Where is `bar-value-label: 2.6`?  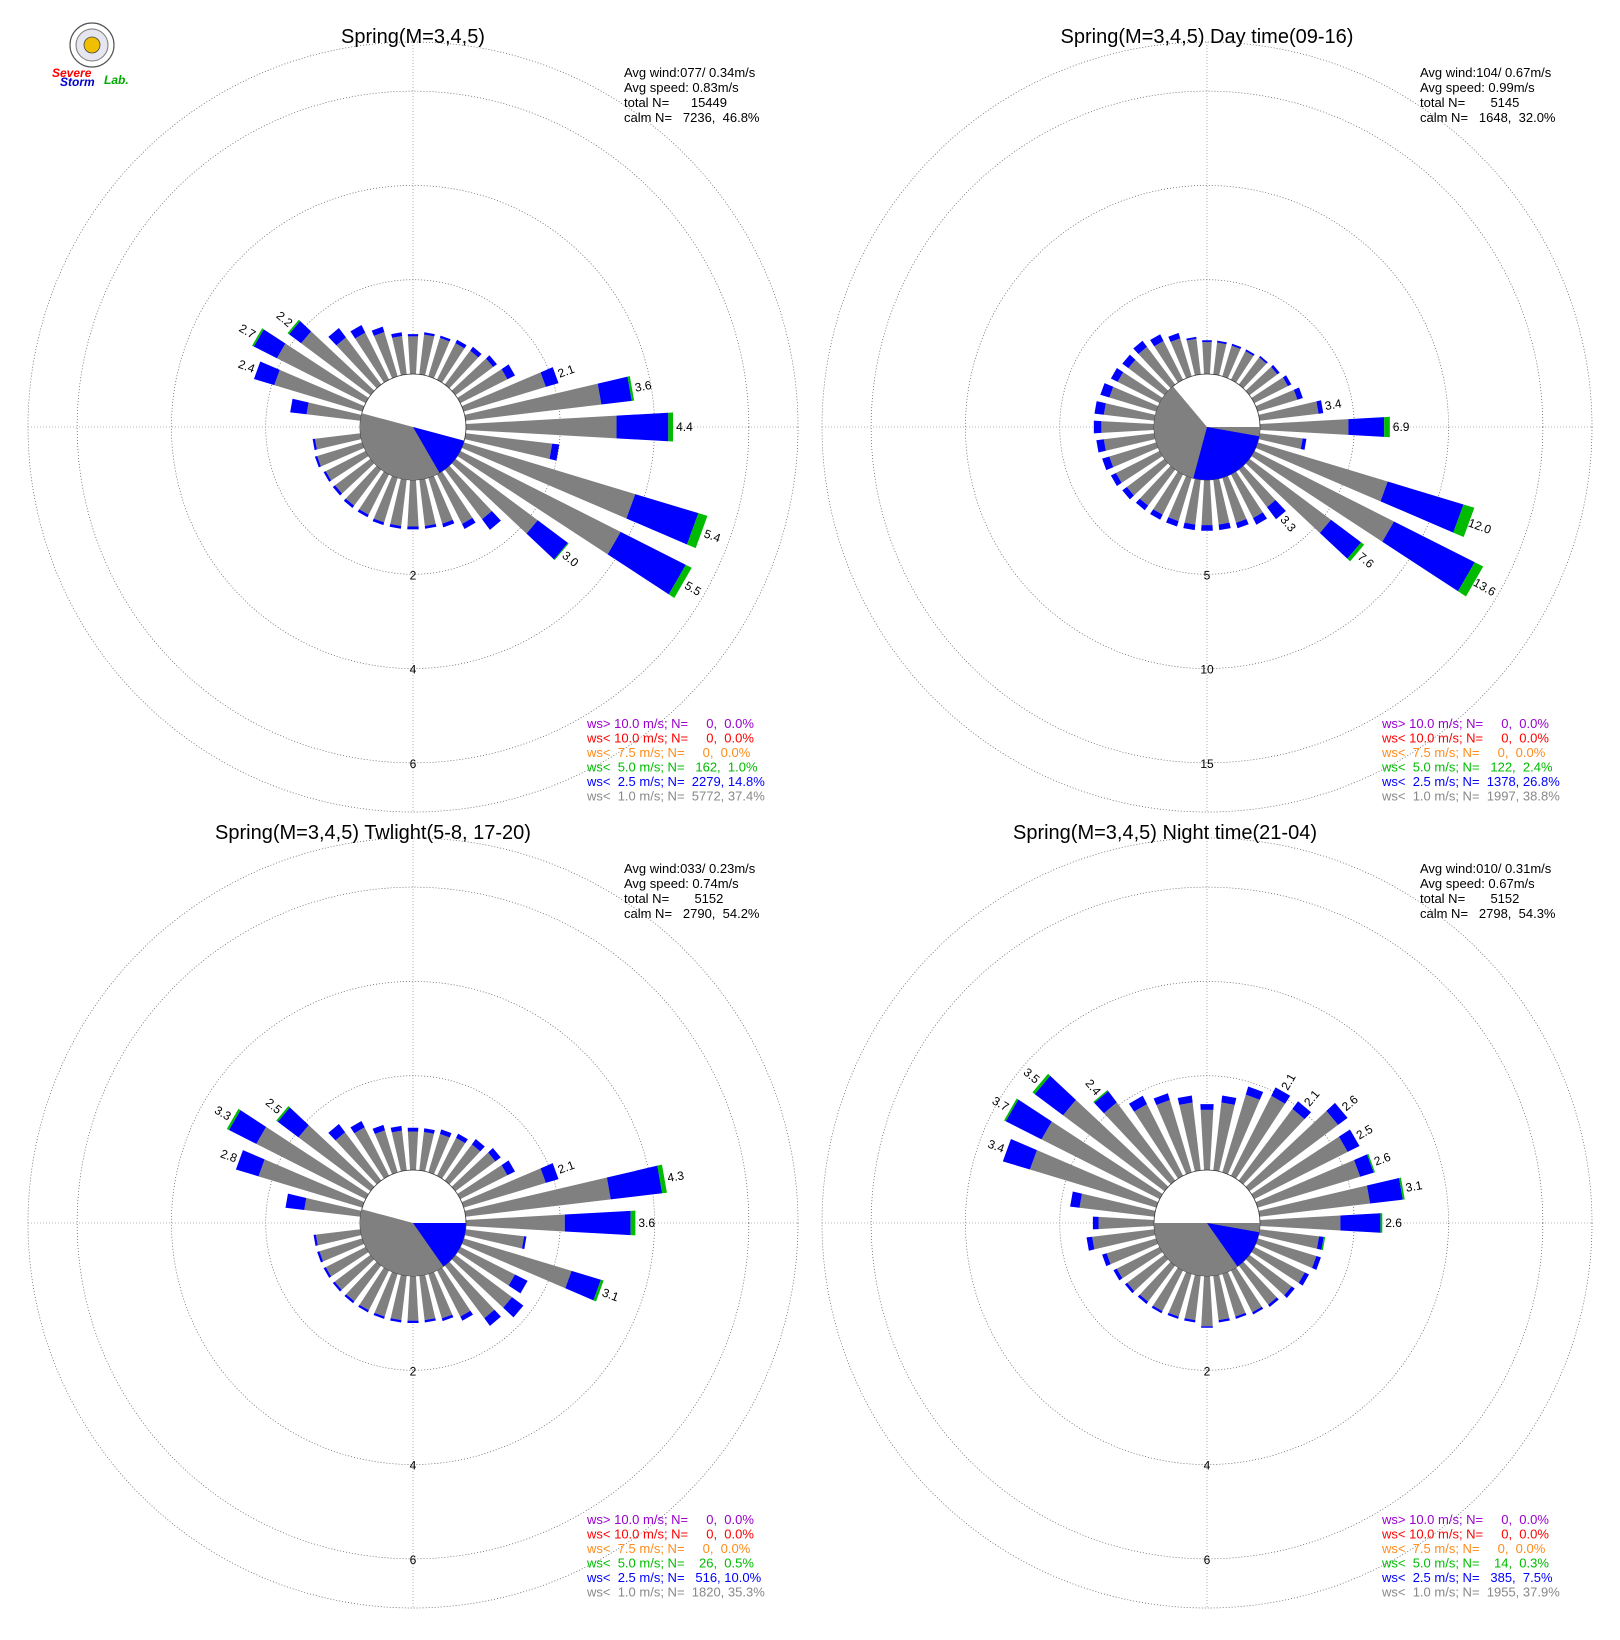 bar-value-label: 2.6 is located at coordinates (1350, 1103).